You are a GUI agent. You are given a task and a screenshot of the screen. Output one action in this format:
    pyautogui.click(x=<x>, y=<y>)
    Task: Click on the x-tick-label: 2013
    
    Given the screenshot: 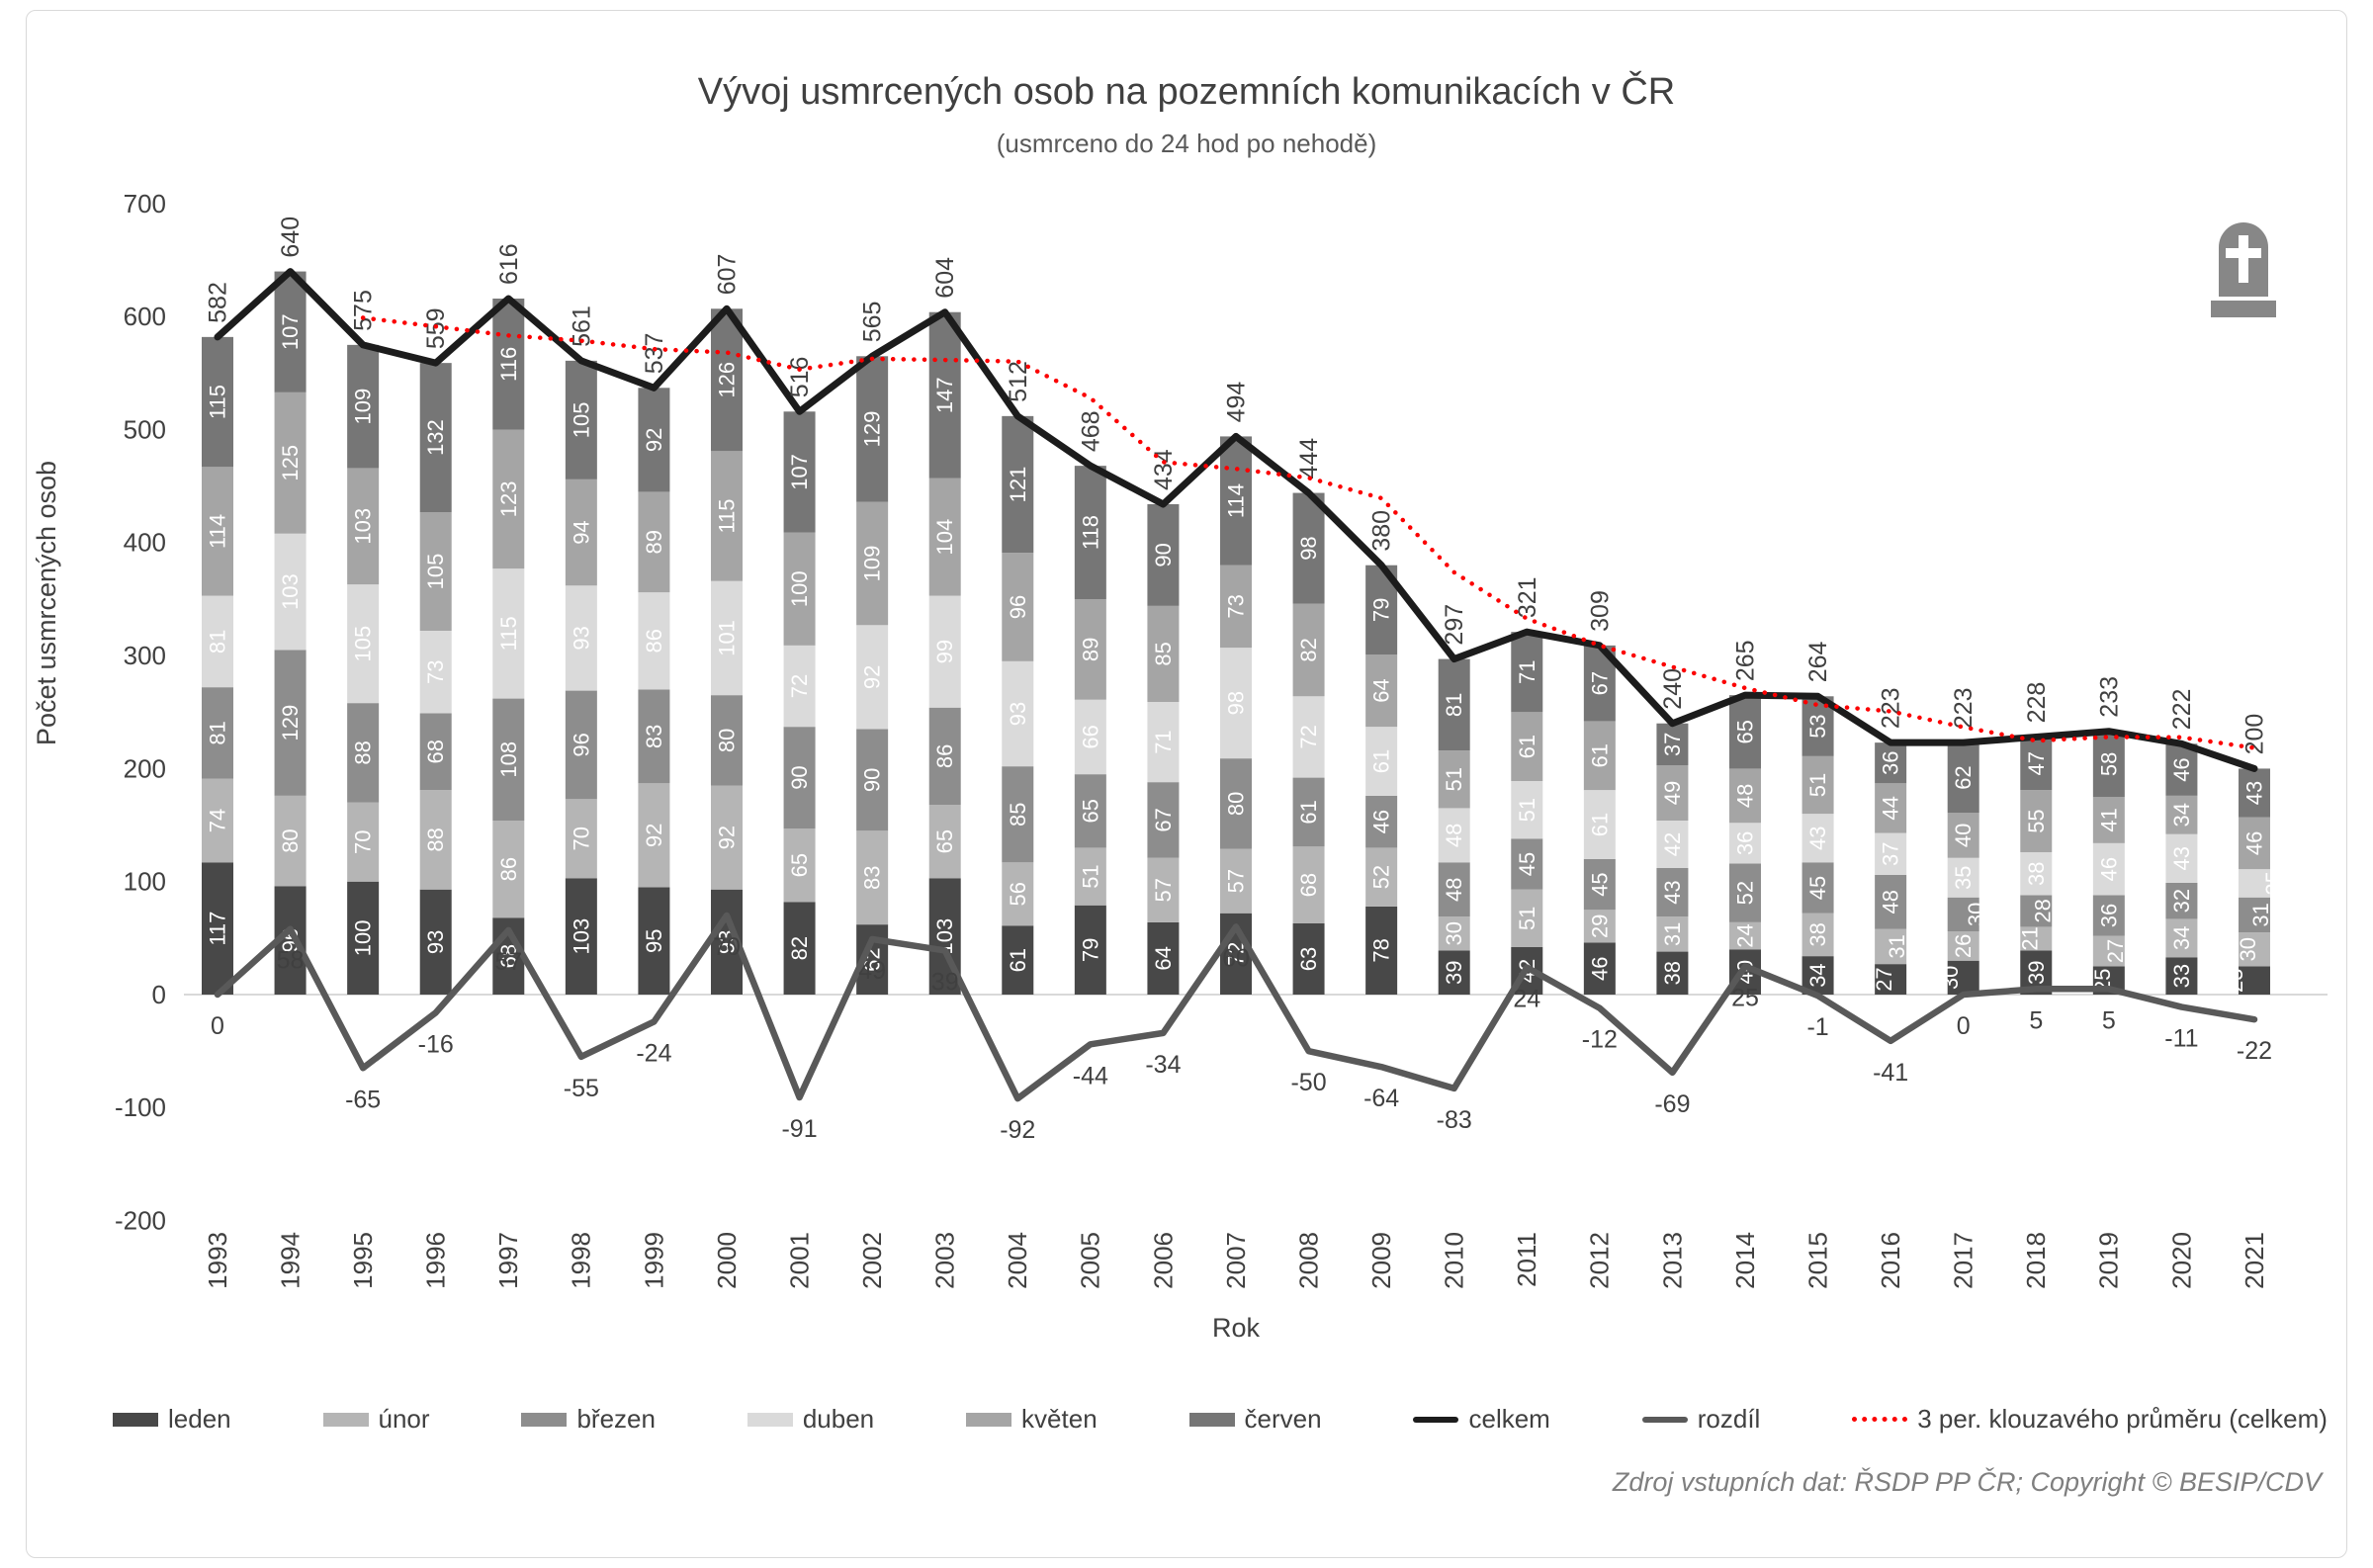 What is the action you would take?
    pyautogui.click(x=1672, y=1260)
    